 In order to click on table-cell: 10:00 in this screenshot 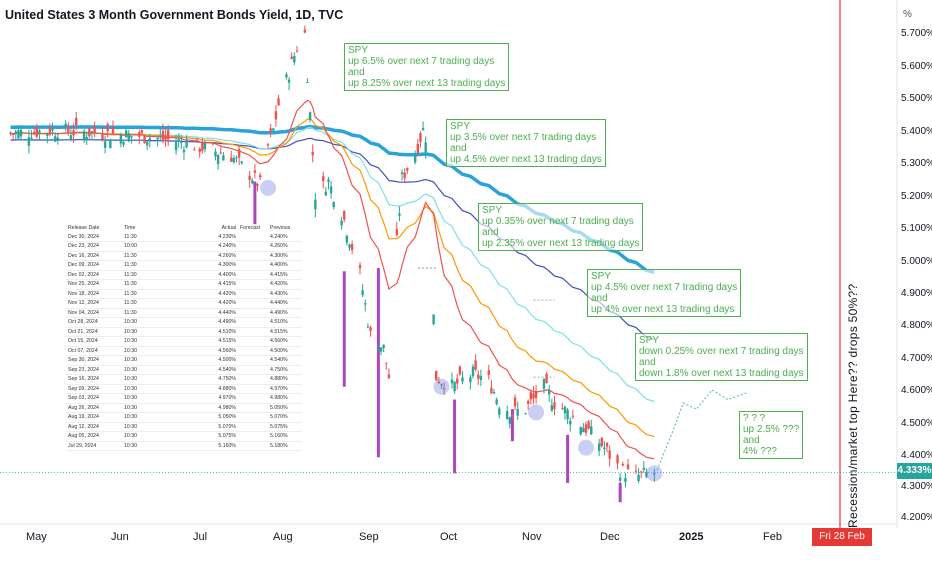, I will do `click(164, 246)`.